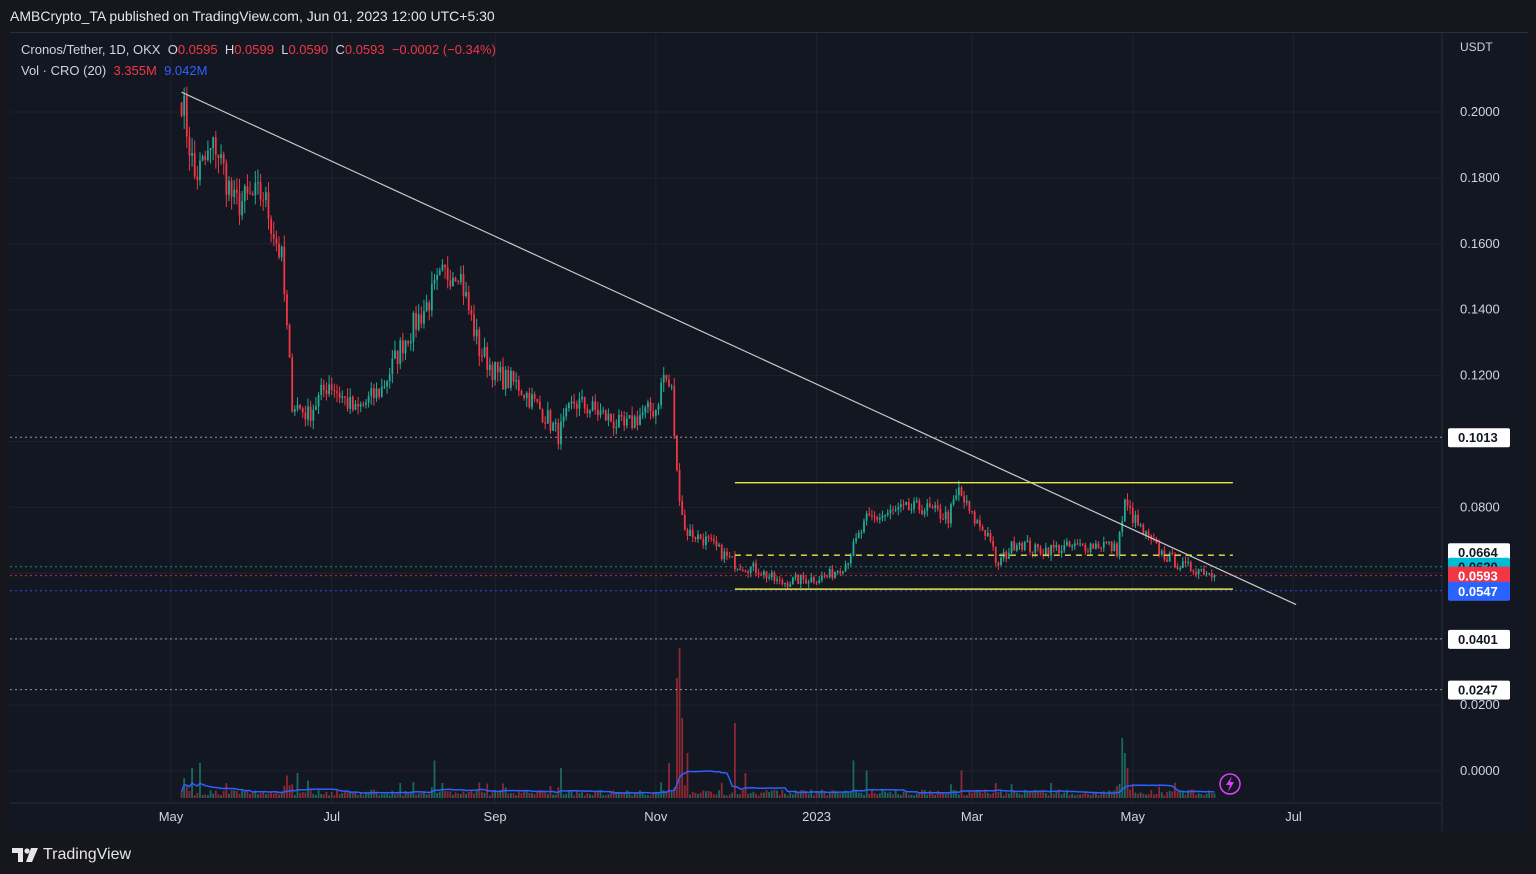  I want to click on volume-label: Vol · CRO (20), so click(64, 70).